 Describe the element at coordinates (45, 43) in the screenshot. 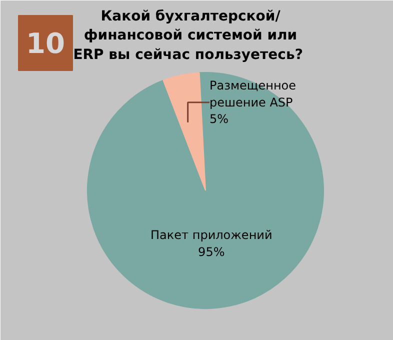

I see `text: 10` at that location.